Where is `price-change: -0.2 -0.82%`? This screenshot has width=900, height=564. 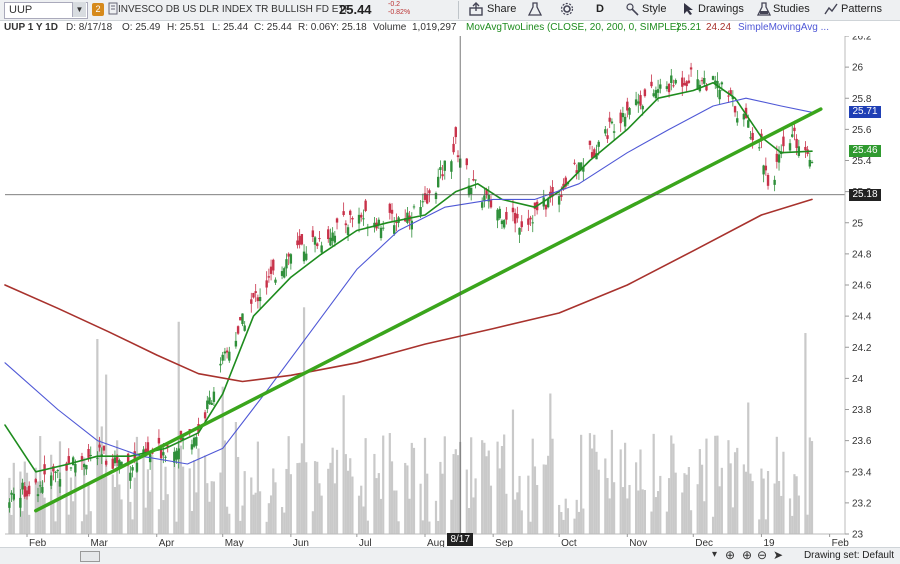 price-change: -0.2 -0.82% is located at coordinates (399, 9).